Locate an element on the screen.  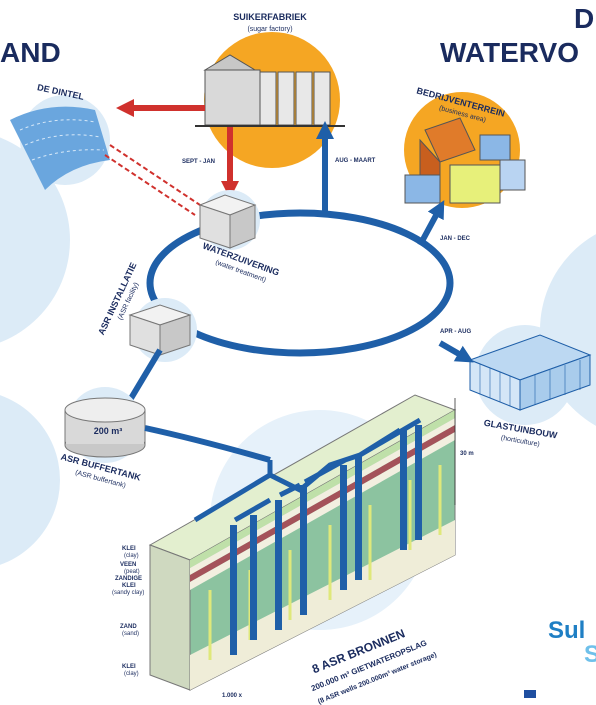
eu-flag is located at coordinates (530, 694).